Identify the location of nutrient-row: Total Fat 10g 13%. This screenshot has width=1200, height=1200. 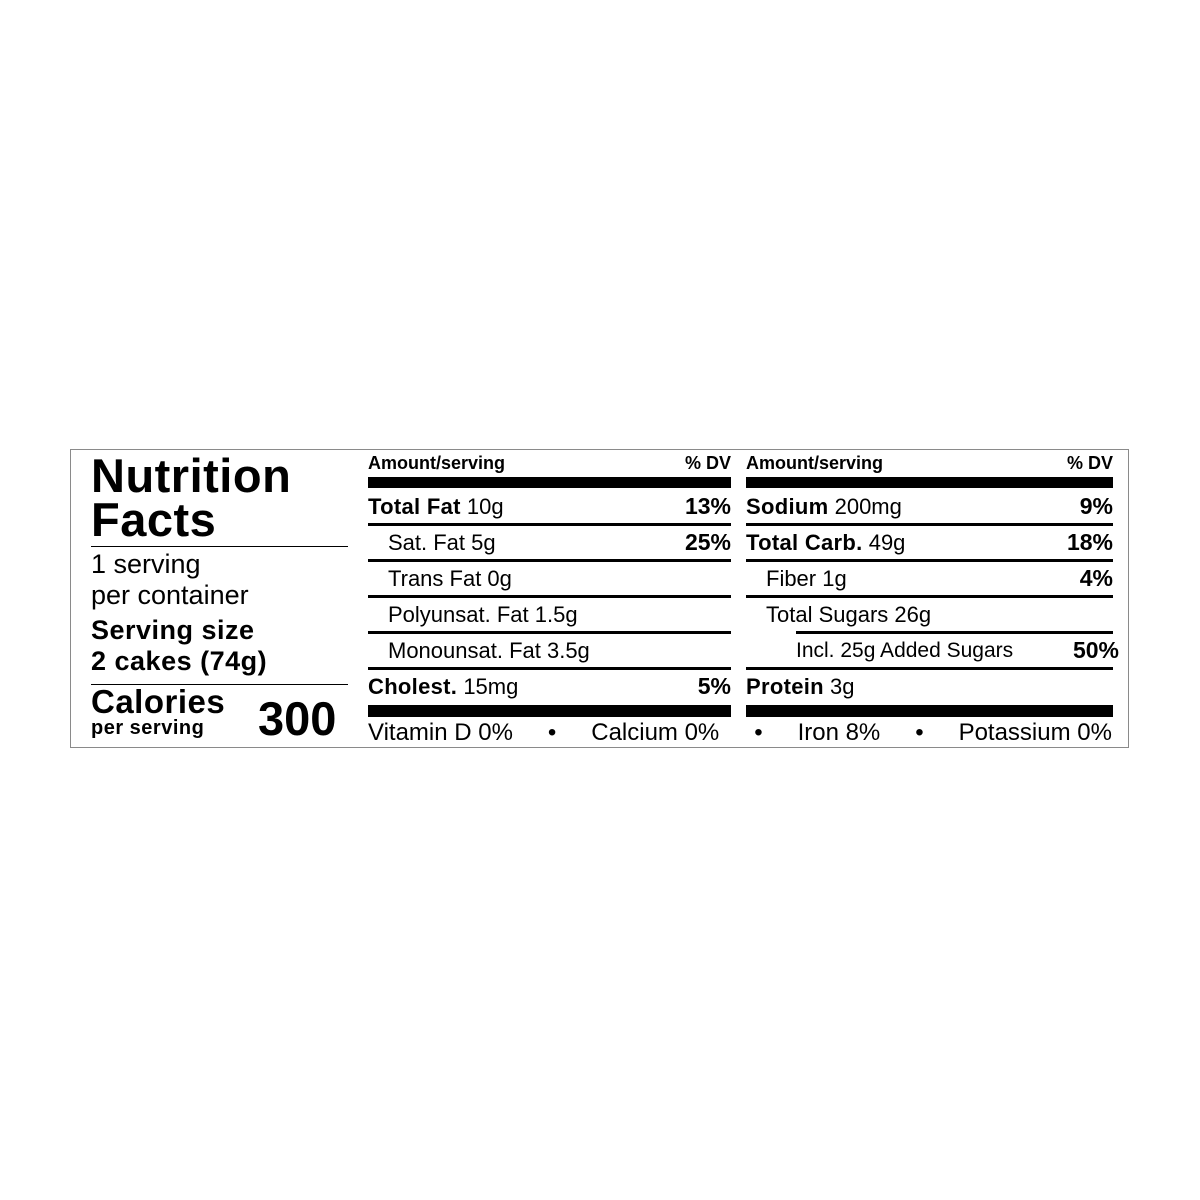
(549, 508).